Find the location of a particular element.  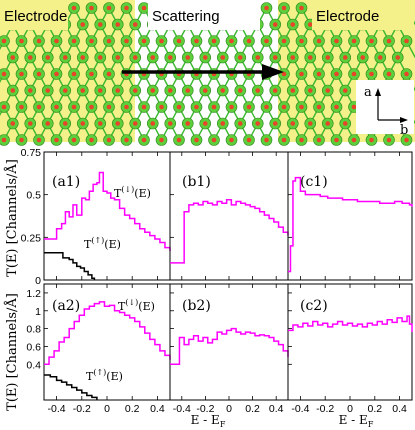

xtick-label: -0.2 is located at coordinates (82, 409).